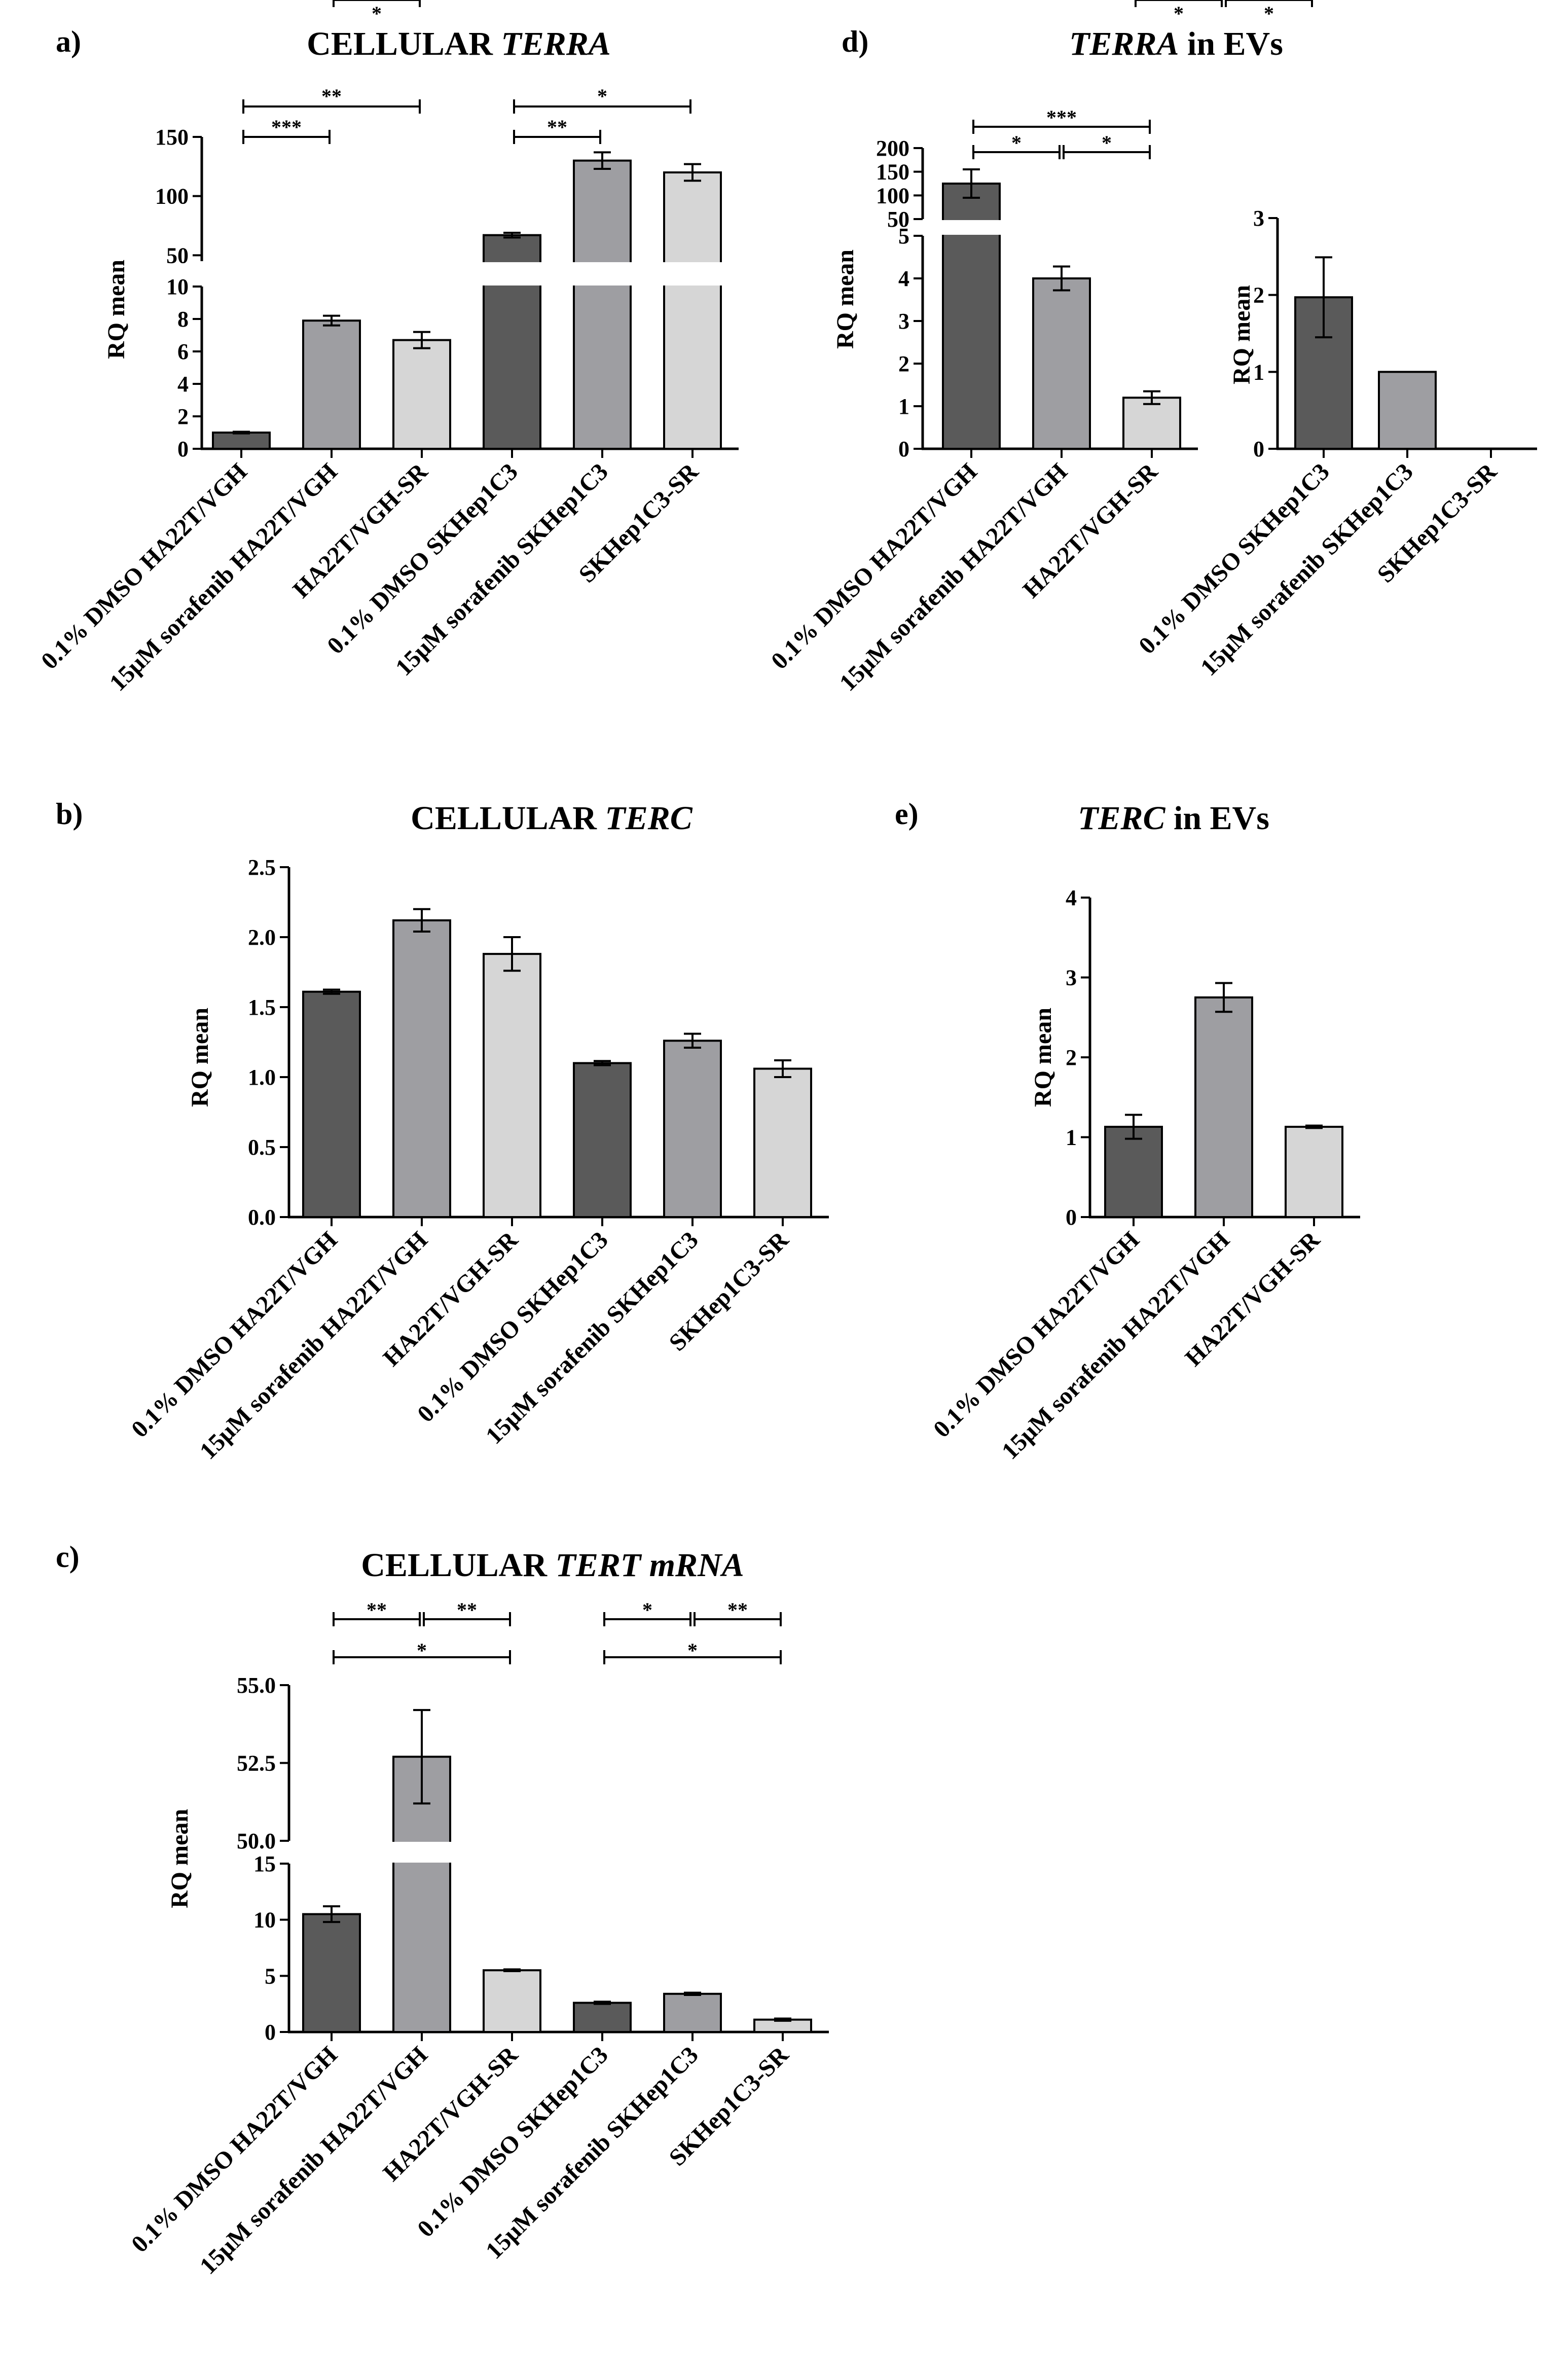  Describe the element at coordinates (898, 219) in the screenshot. I see `y-tick-label: 50` at that location.